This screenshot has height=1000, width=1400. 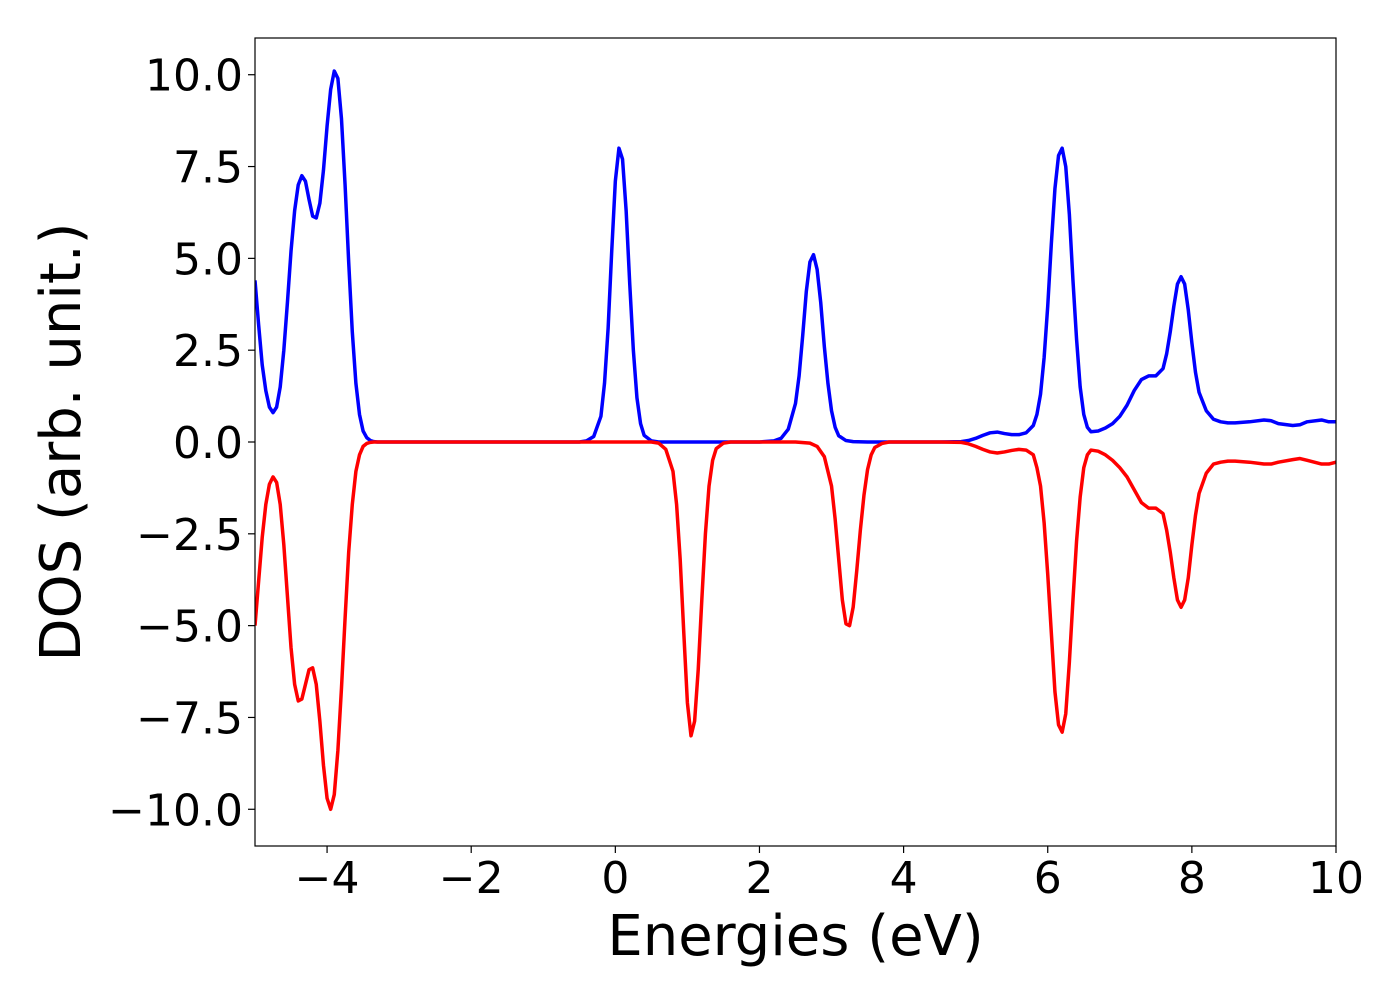 What do you see at coordinates (1192, 878) in the screenshot?
I see `x-tick-label: 8` at bounding box center [1192, 878].